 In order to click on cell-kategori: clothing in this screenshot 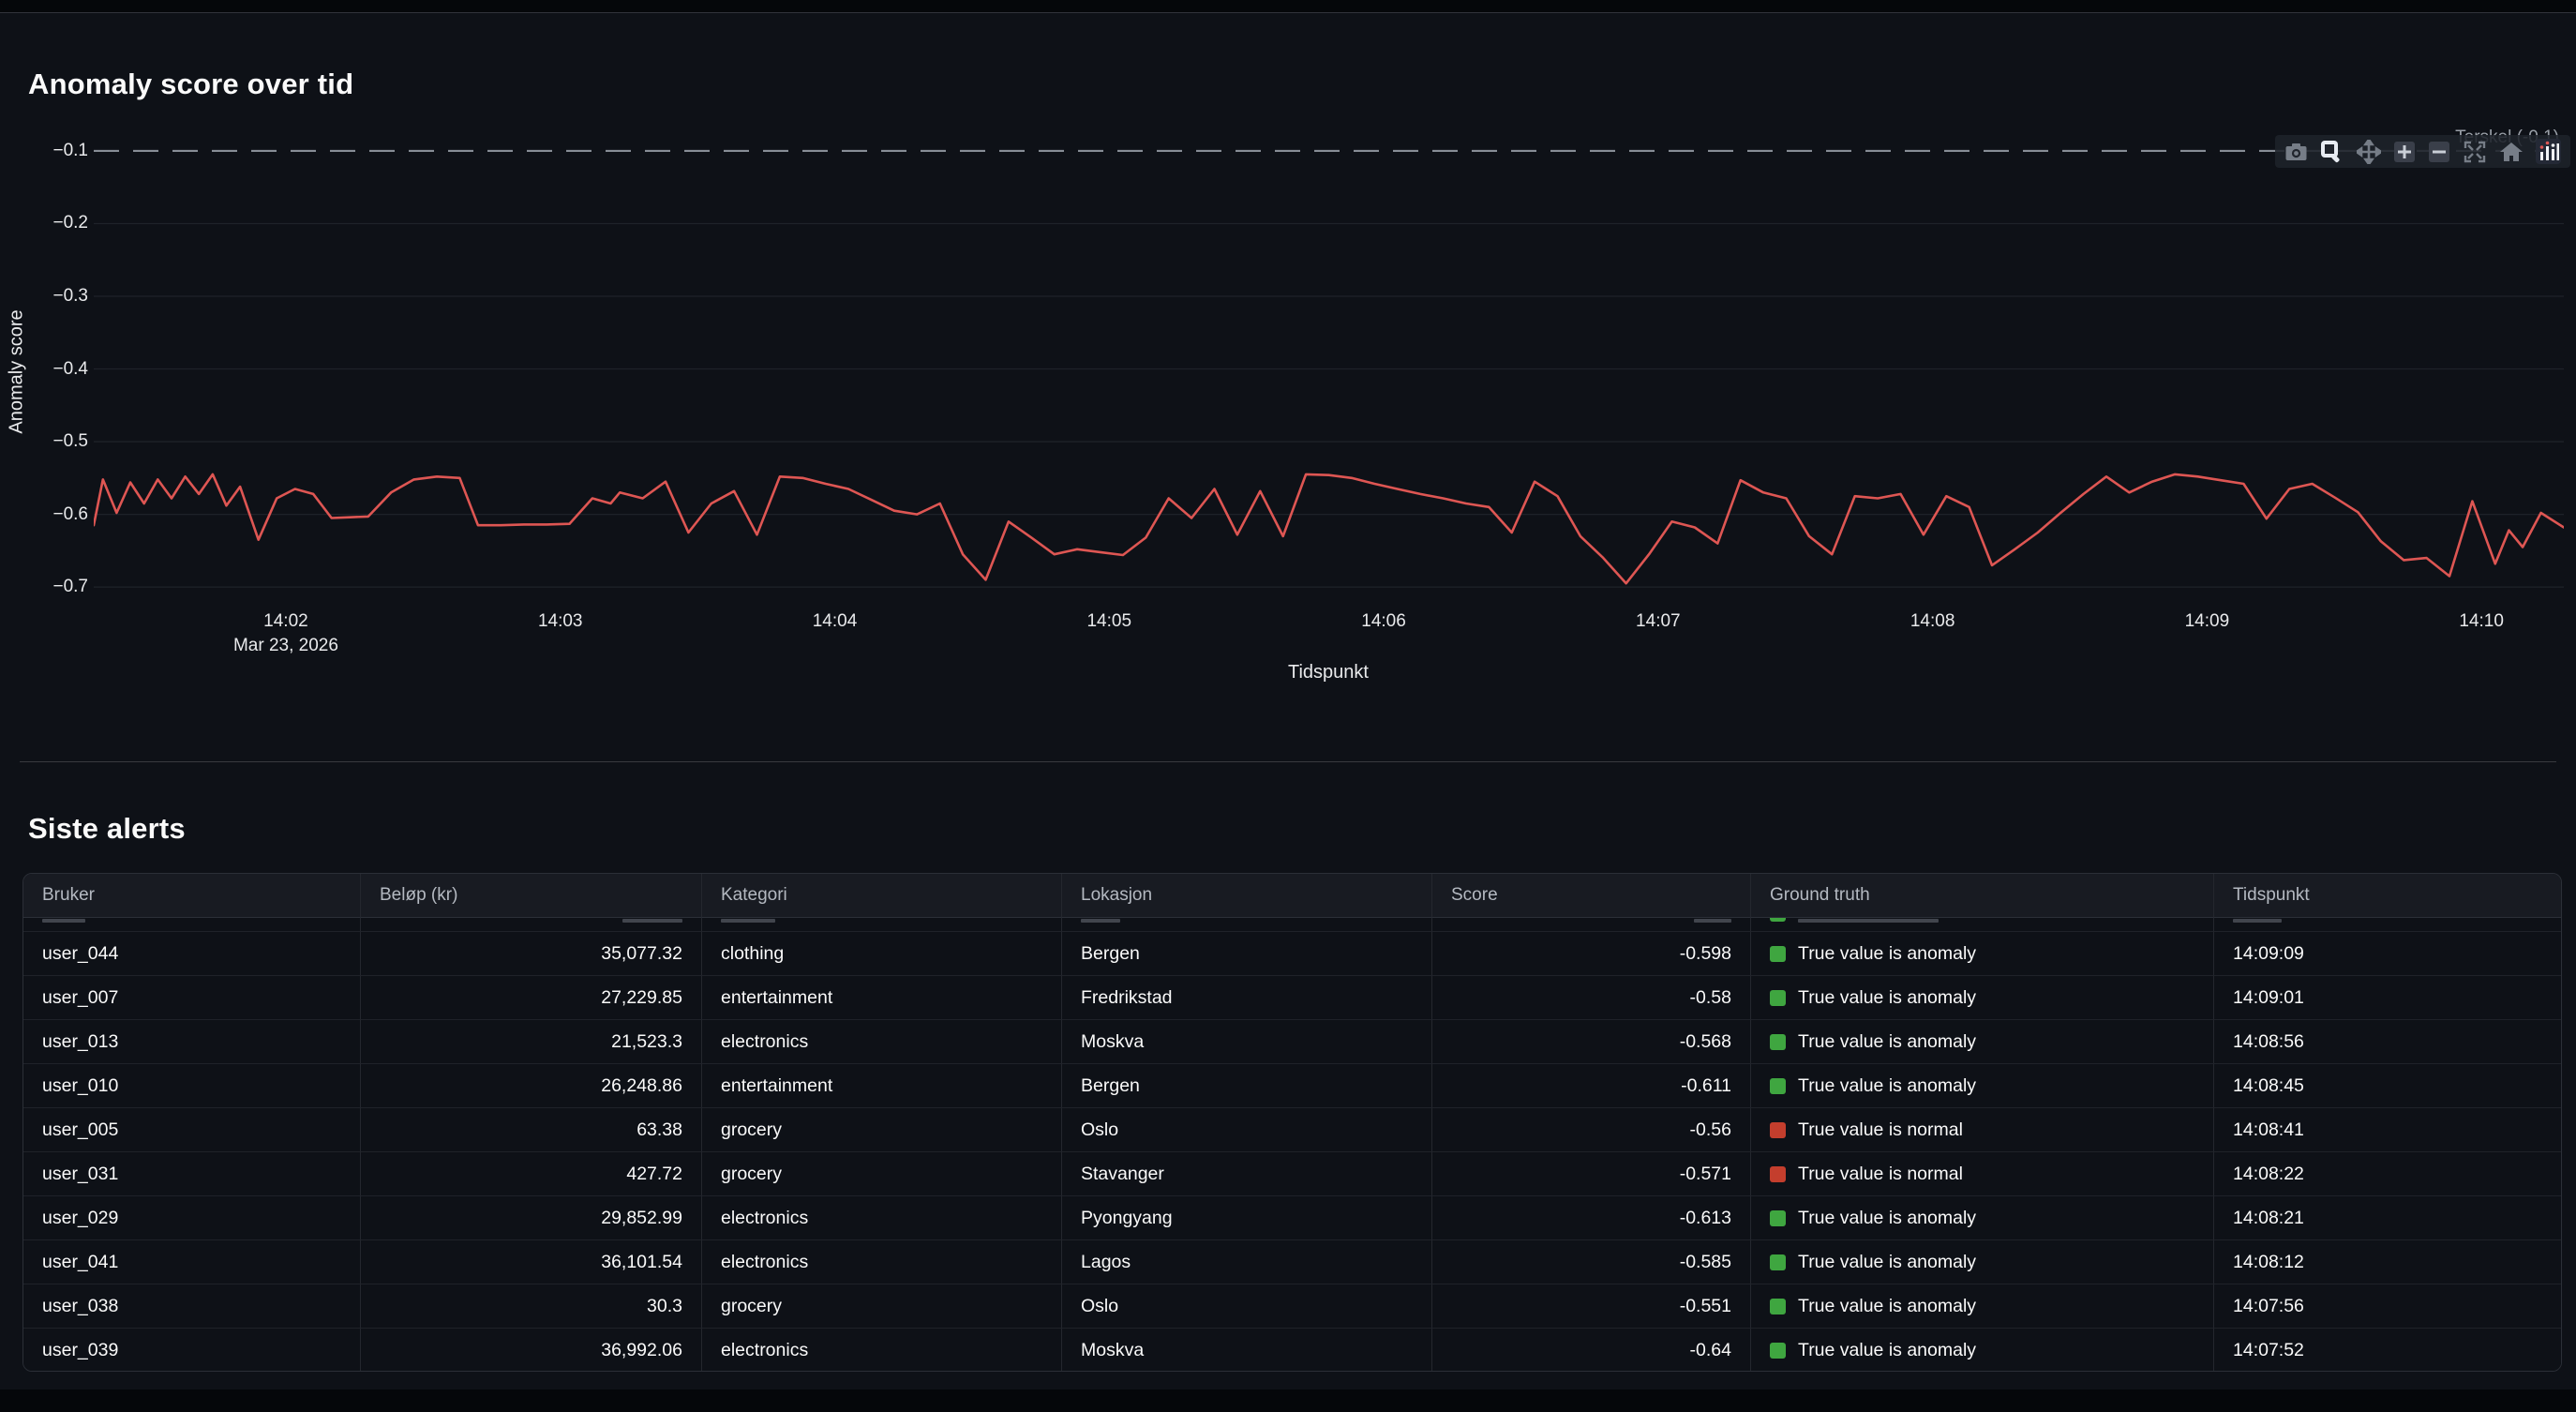, I will do `click(882, 954)`.